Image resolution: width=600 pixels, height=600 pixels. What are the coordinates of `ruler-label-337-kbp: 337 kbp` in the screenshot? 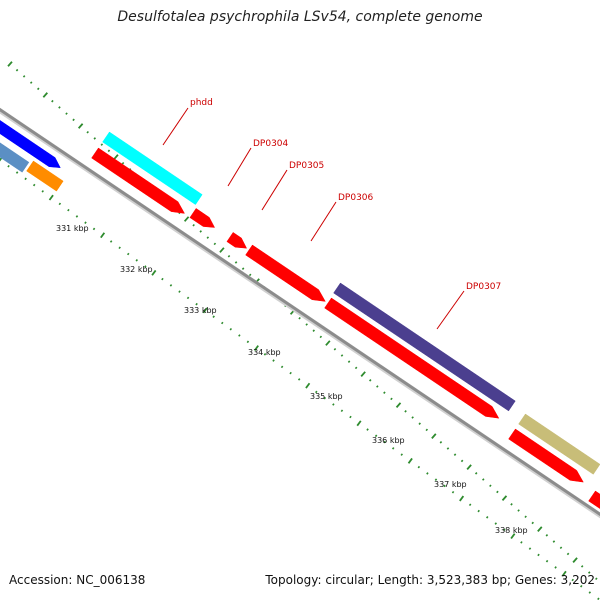 It's located at (450, 484).